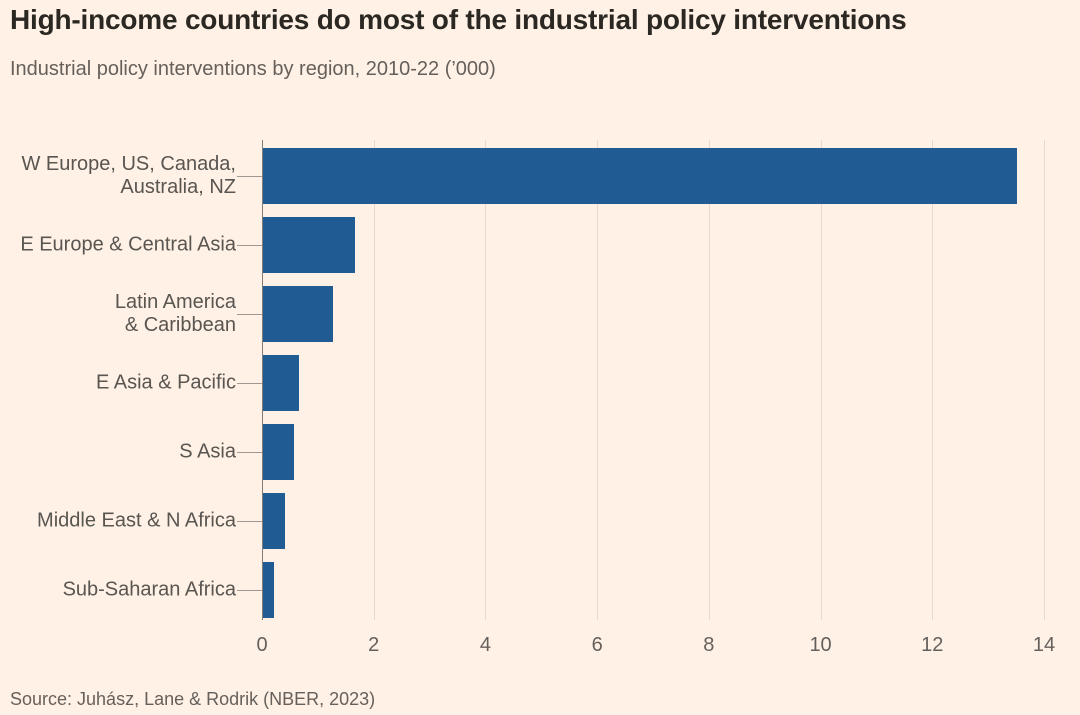  What do you see at coordinates (709, 645) in the screenshot?
I see `x-tick-label: 8` at bounding box center [709, 645].